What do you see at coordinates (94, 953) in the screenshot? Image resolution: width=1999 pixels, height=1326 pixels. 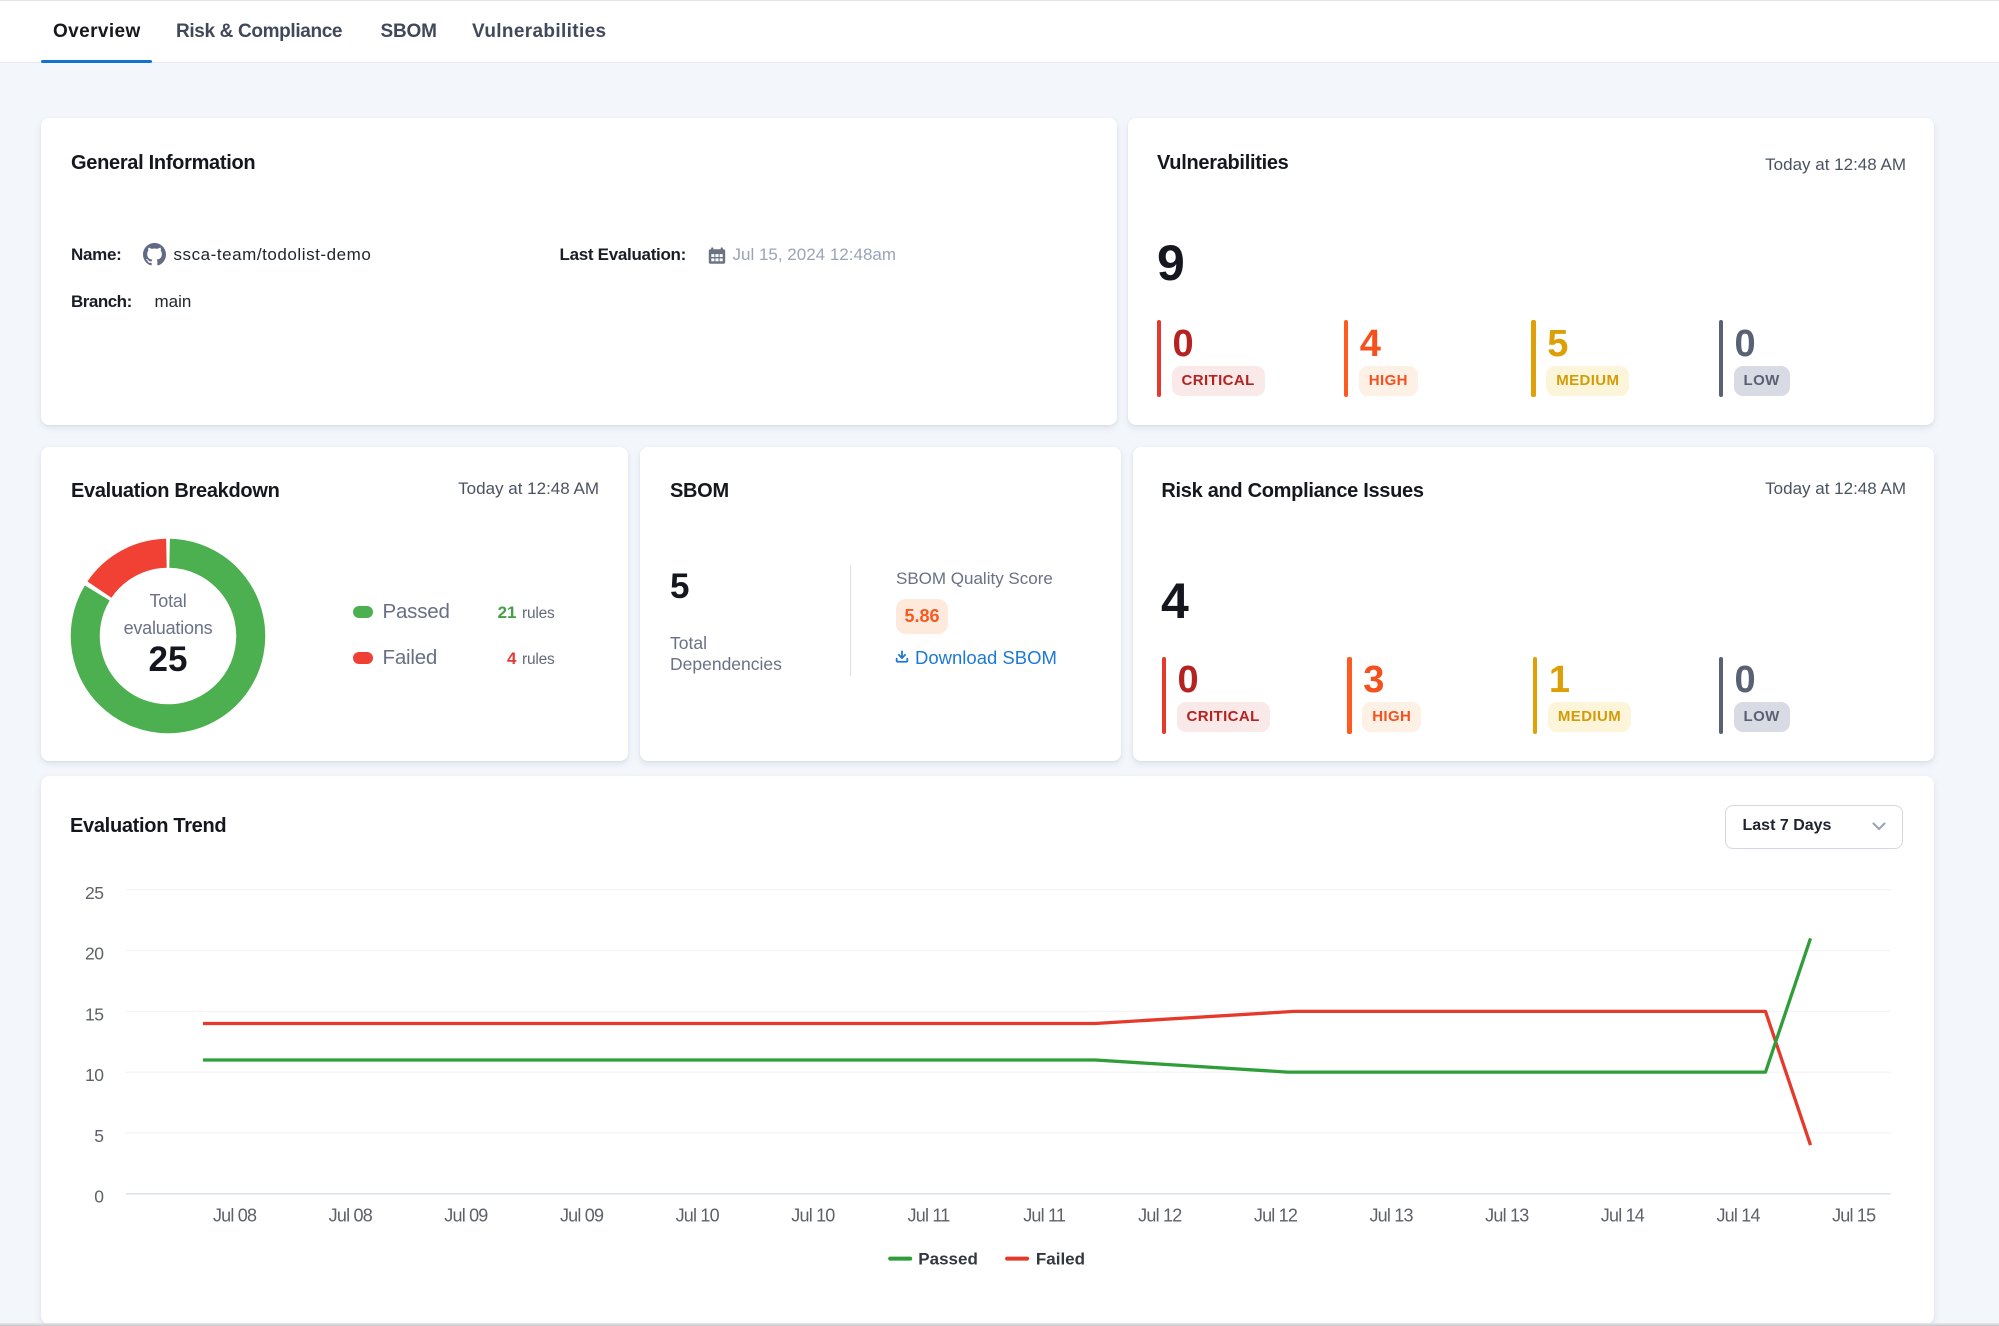 I see `svg-text: 20` at bounding box center [94, 953].